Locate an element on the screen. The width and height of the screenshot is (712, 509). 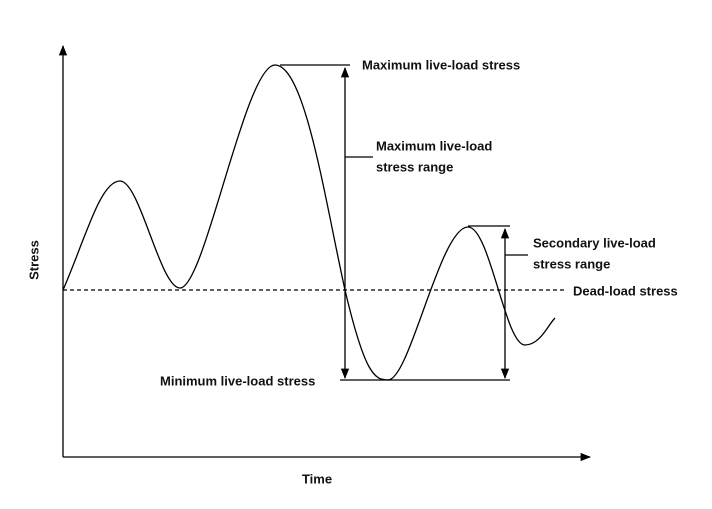
secondary-range-label: stress range is located at coordinates (571, 263).